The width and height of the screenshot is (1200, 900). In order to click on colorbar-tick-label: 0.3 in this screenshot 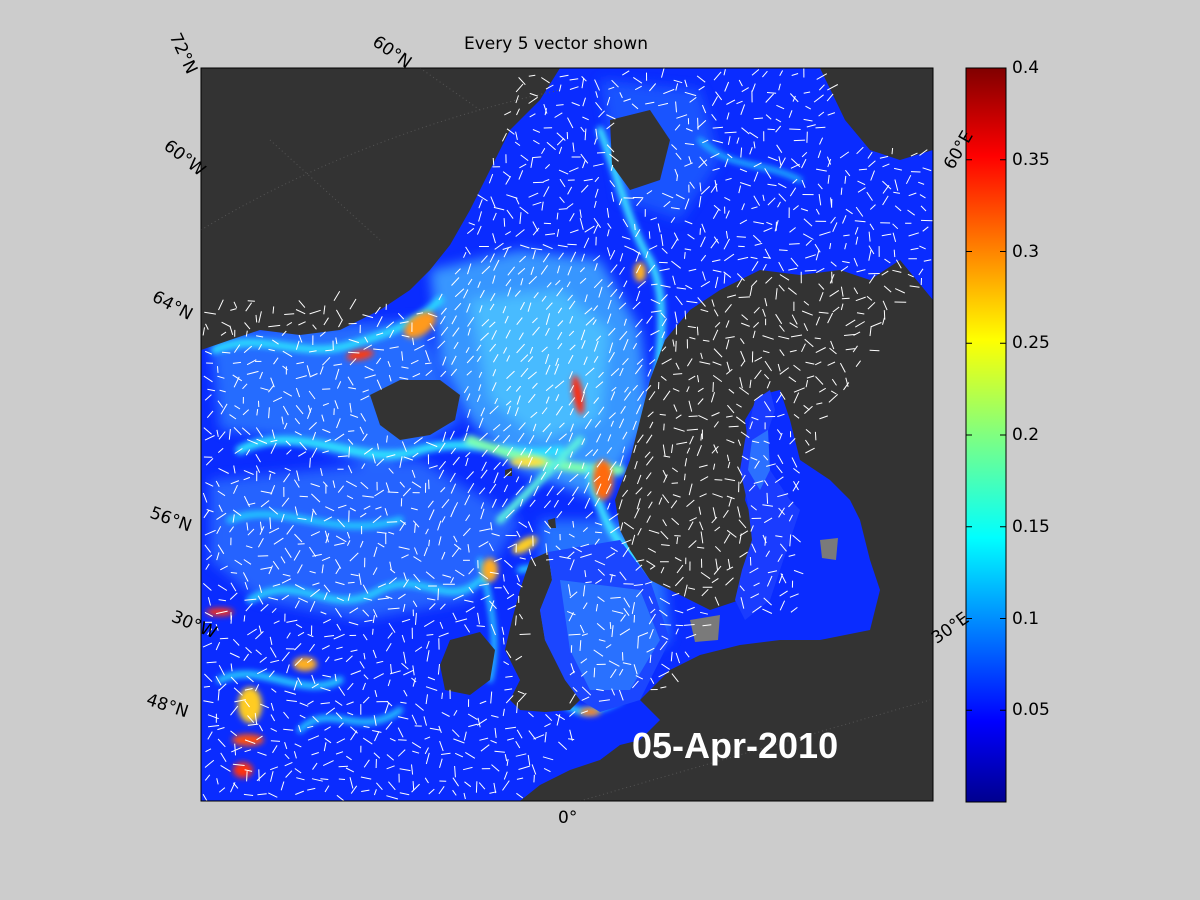, I will do `click(1026, 251)`.